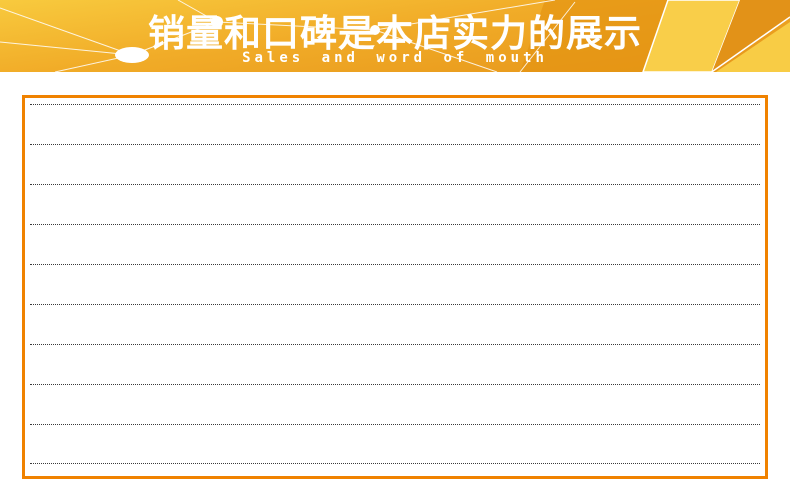 This screenshot has width=790, height=500. What do you see at coordinates (375, 30) in the screenshot?
I see `white-dot-small` at bounding box center [375, 30].